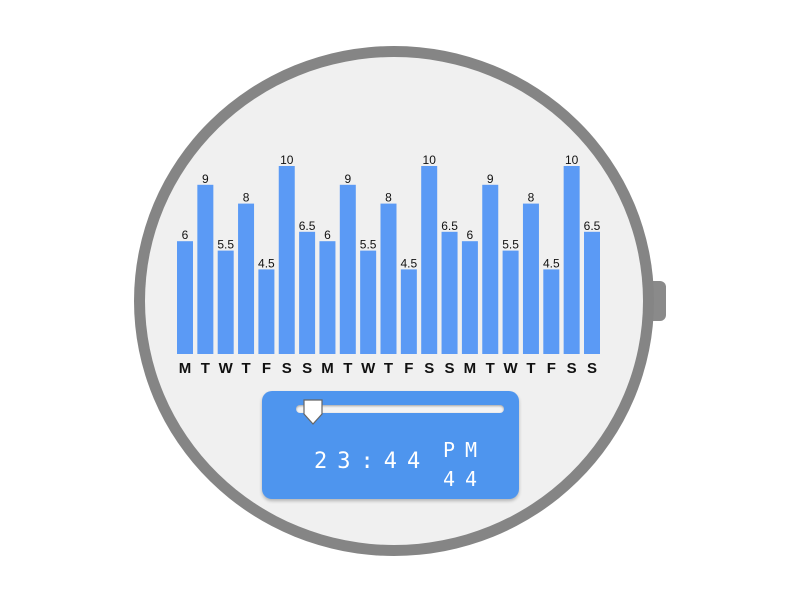 The width and height of the screenshot is (800, 600). I want to click on time-slider-thumb, so click(313, 412).